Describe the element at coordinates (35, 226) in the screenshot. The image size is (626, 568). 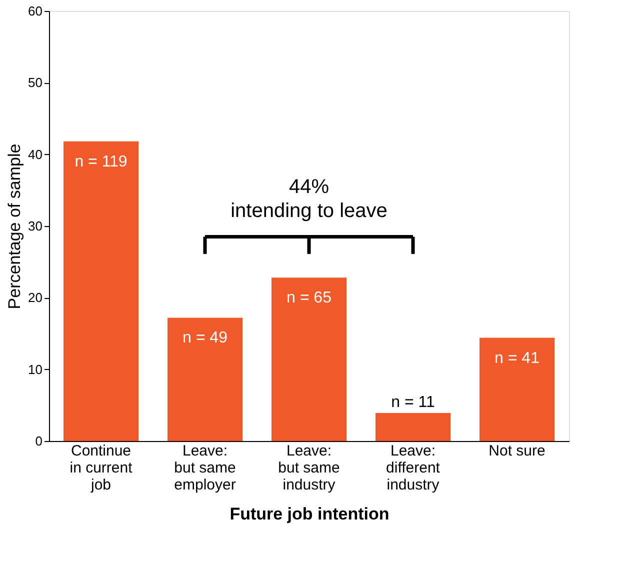
I see `y-tick-label: 30` at that location.